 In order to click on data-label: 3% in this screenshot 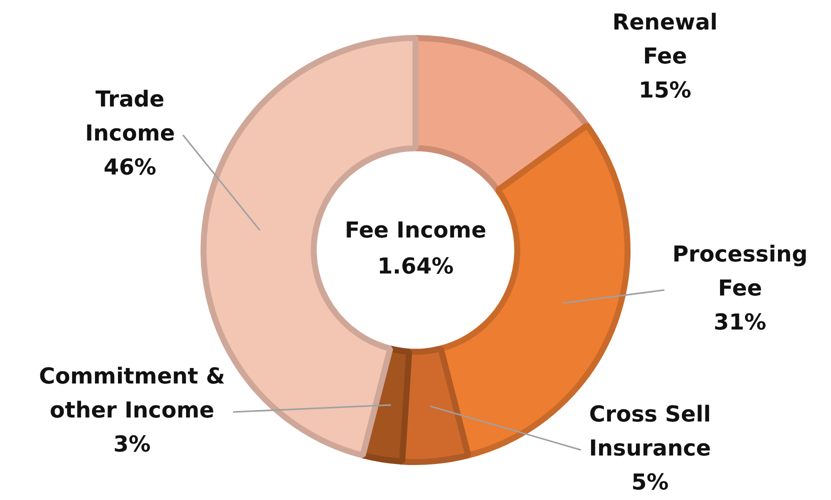, I will do `click(132, 445)`.